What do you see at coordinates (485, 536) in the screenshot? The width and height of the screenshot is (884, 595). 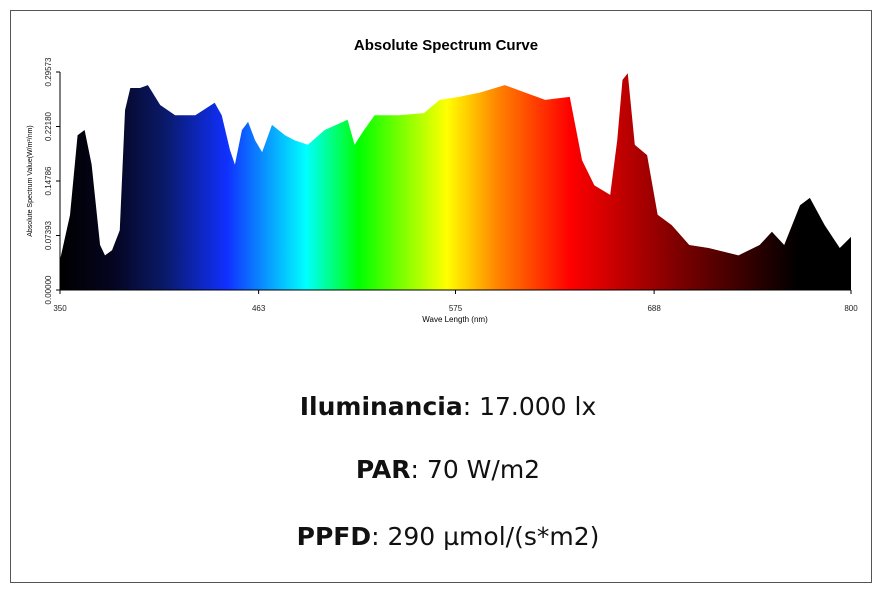 I see `reading-value: : 290 µmol/(s*m2)` at bounding box center [485, 536].